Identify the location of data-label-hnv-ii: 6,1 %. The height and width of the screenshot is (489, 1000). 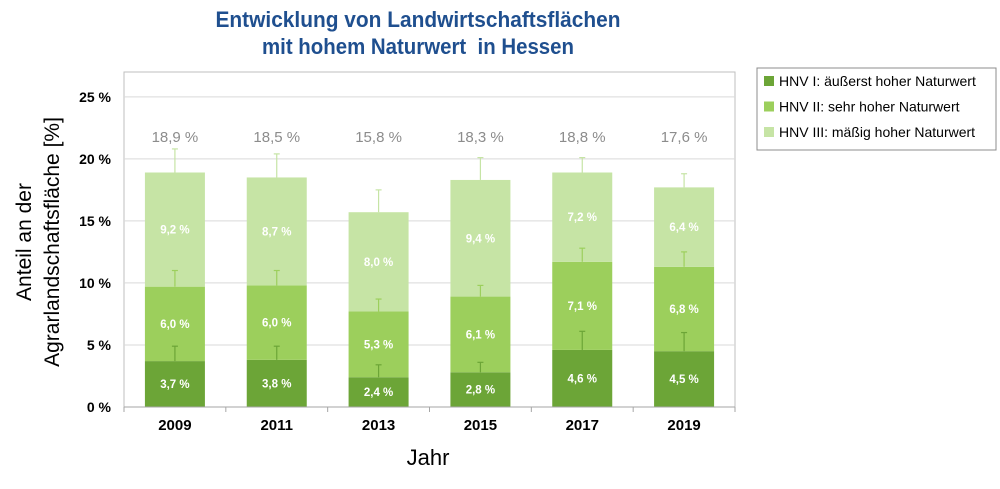
(480, 335).